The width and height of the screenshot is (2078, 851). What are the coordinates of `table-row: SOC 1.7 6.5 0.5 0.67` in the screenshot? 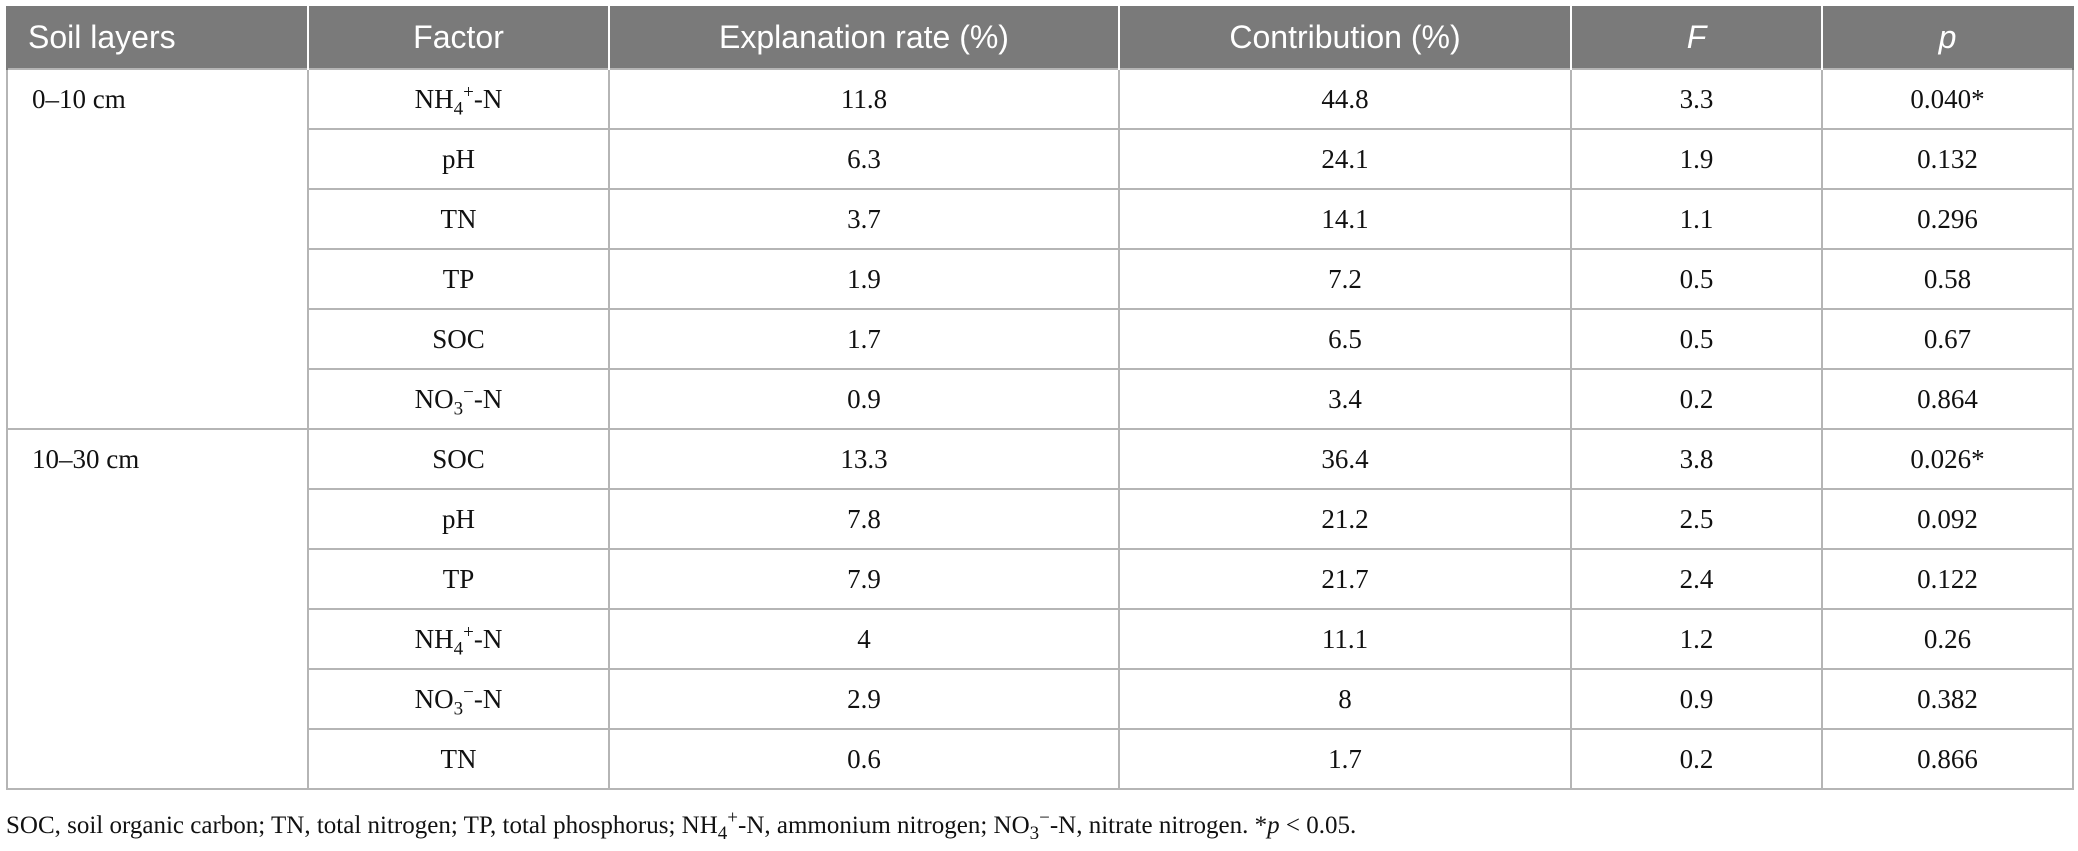 It's located at (1040, 339).